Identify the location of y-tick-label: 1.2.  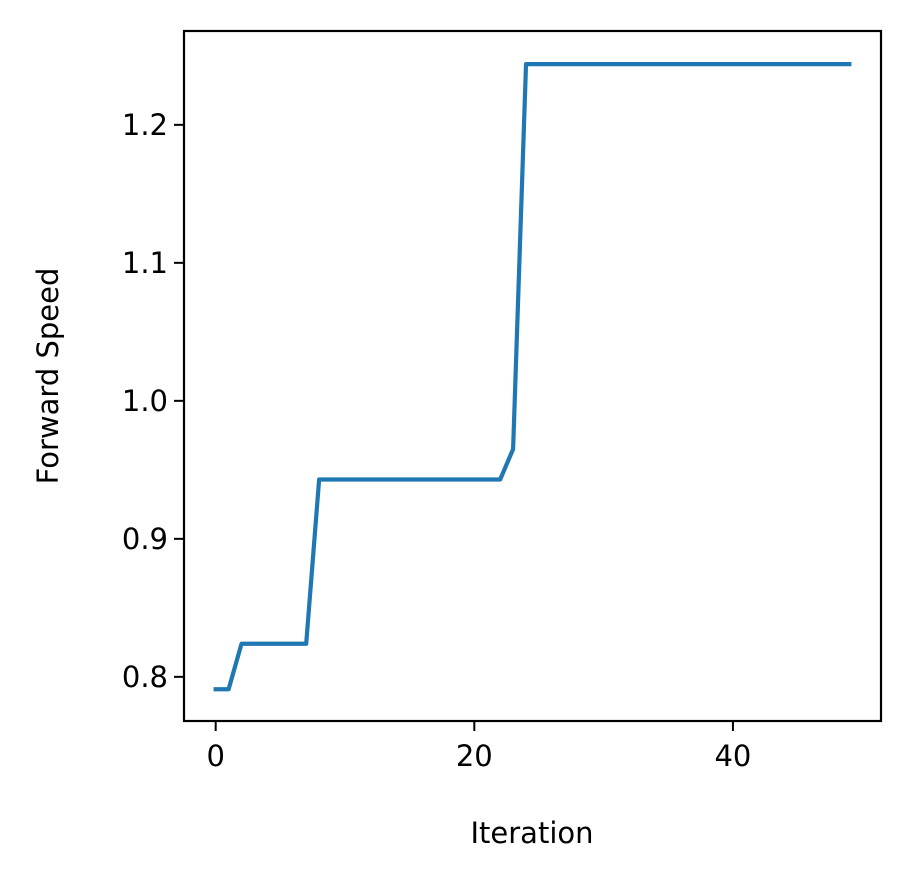
(145, 125).